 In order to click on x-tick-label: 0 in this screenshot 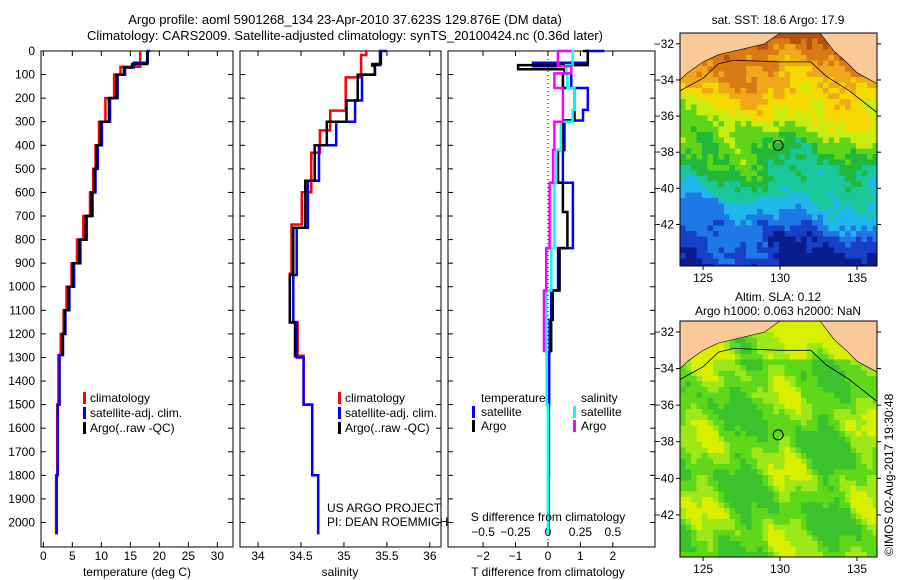, I will do `click(548, 556)`.